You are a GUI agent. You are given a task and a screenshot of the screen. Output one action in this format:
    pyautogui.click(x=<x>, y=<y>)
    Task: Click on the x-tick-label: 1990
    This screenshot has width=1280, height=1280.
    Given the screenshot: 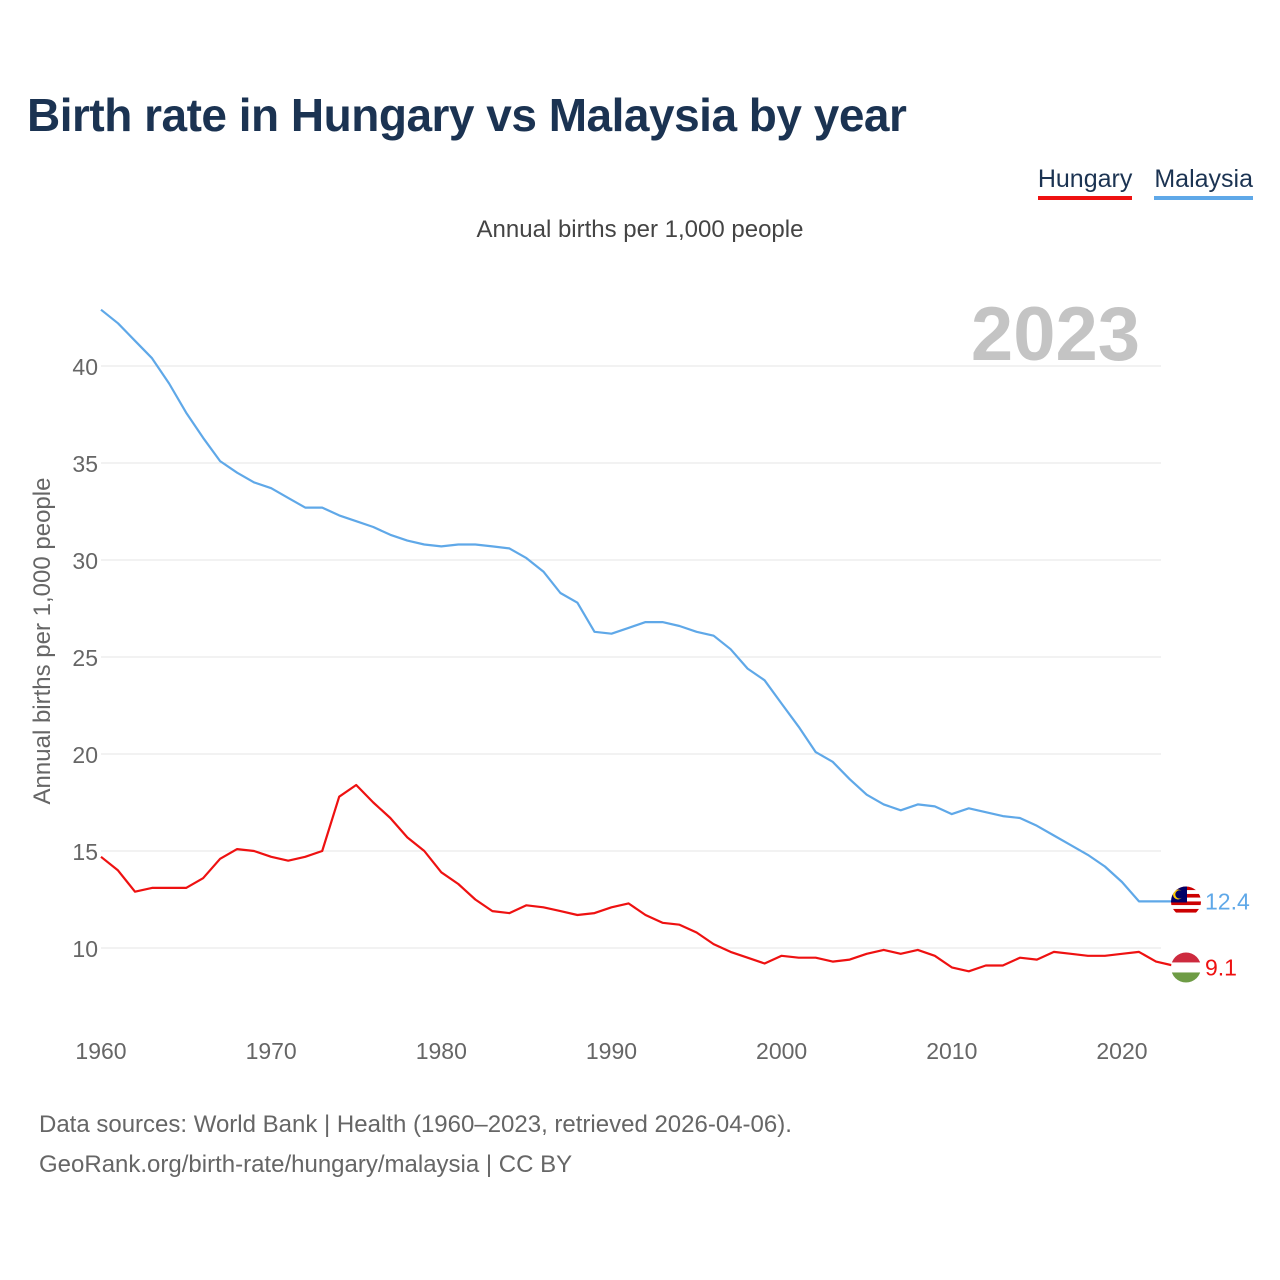 What is the action you would take?
    pyautogui.click(x=611, y=1051)
    